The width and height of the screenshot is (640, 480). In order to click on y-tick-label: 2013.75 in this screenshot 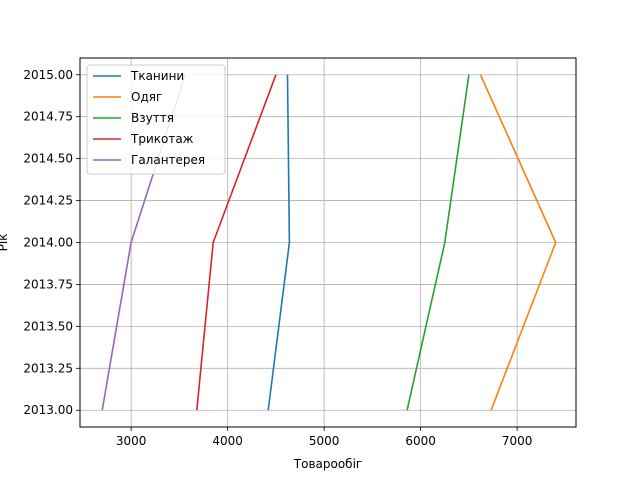, I will do `click(48, 284)`.